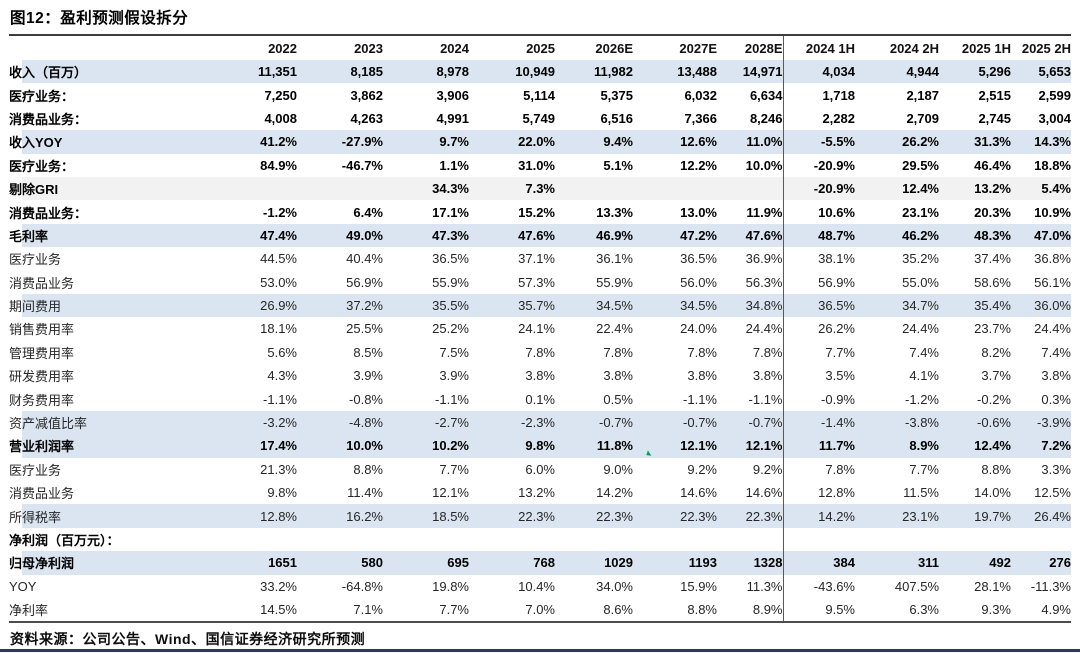 This screenshot has width=1080, height=653. Describe the element at coordinates (698, 212) in the screenshot. I see `cell: 13.0%` at that location.